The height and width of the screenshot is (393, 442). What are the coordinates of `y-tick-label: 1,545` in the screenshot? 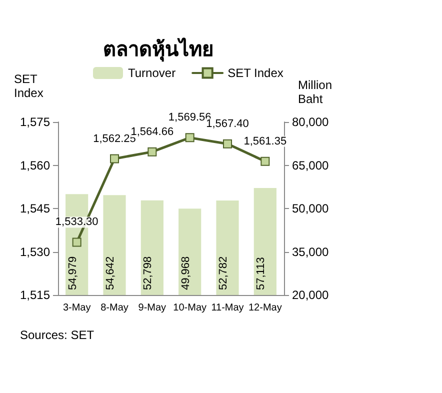 It's located at (35, 209).